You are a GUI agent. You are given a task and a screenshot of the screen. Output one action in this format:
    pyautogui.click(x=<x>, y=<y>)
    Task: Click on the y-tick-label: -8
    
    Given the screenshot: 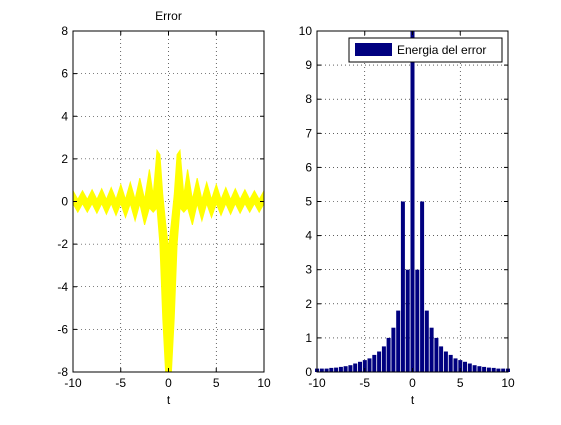 What is the action you would take?
    pyautogui.click(x=62, y=372)
    